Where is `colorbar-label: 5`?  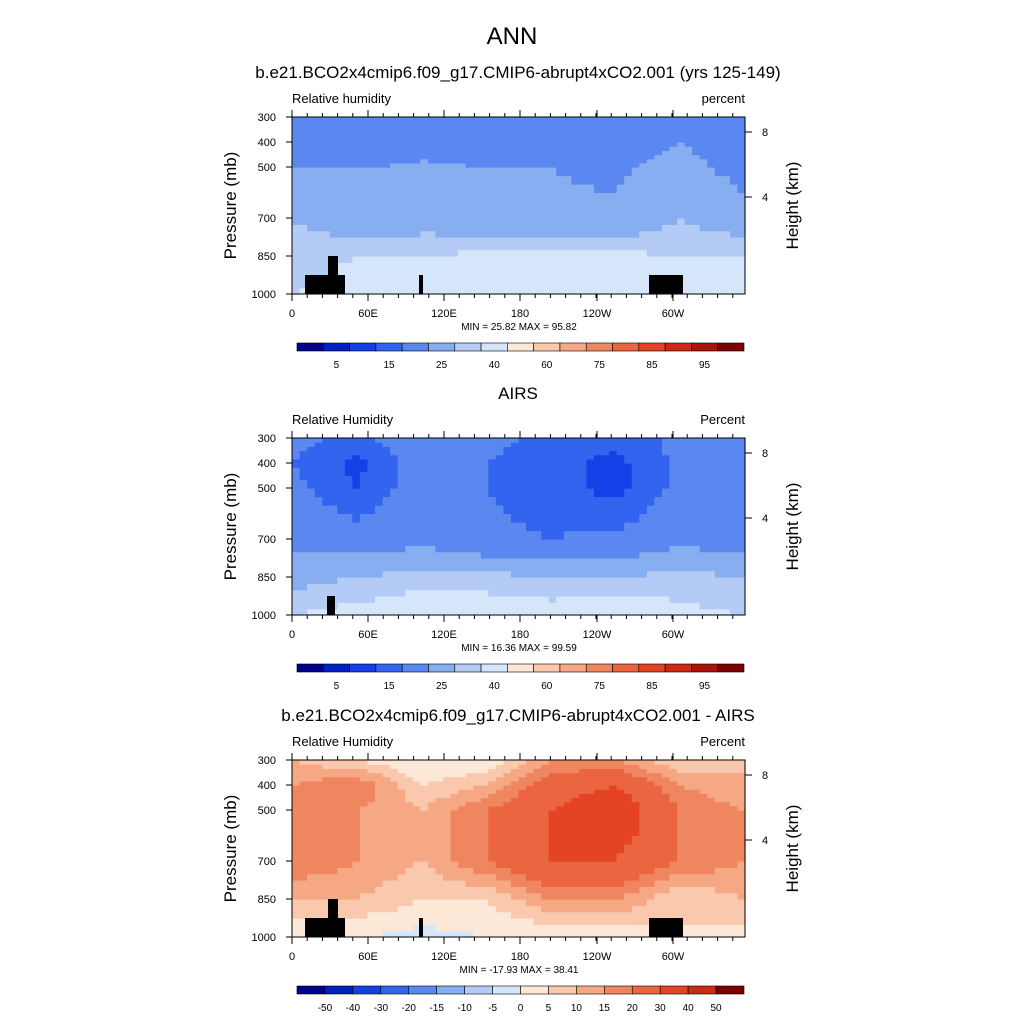 colorbar-label: 5 is located at coordinates (337, 365).